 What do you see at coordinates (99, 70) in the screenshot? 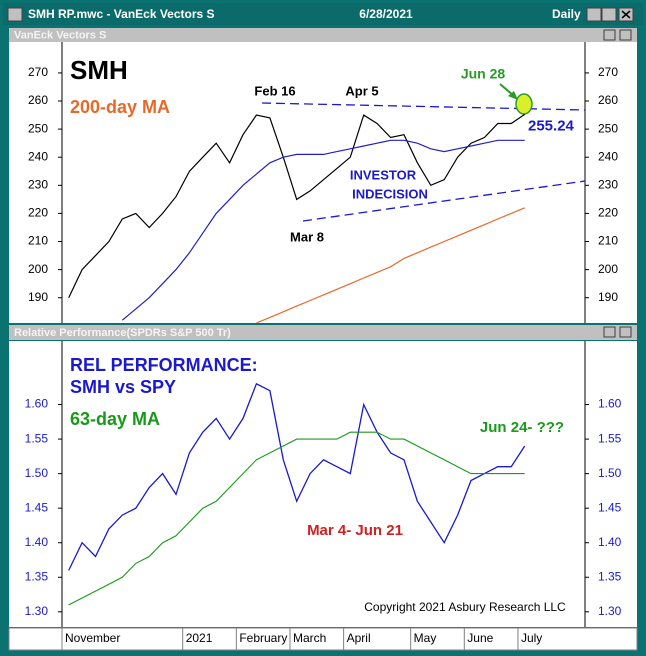
I see `series-label: SMH` at bounding box center [99, 70].